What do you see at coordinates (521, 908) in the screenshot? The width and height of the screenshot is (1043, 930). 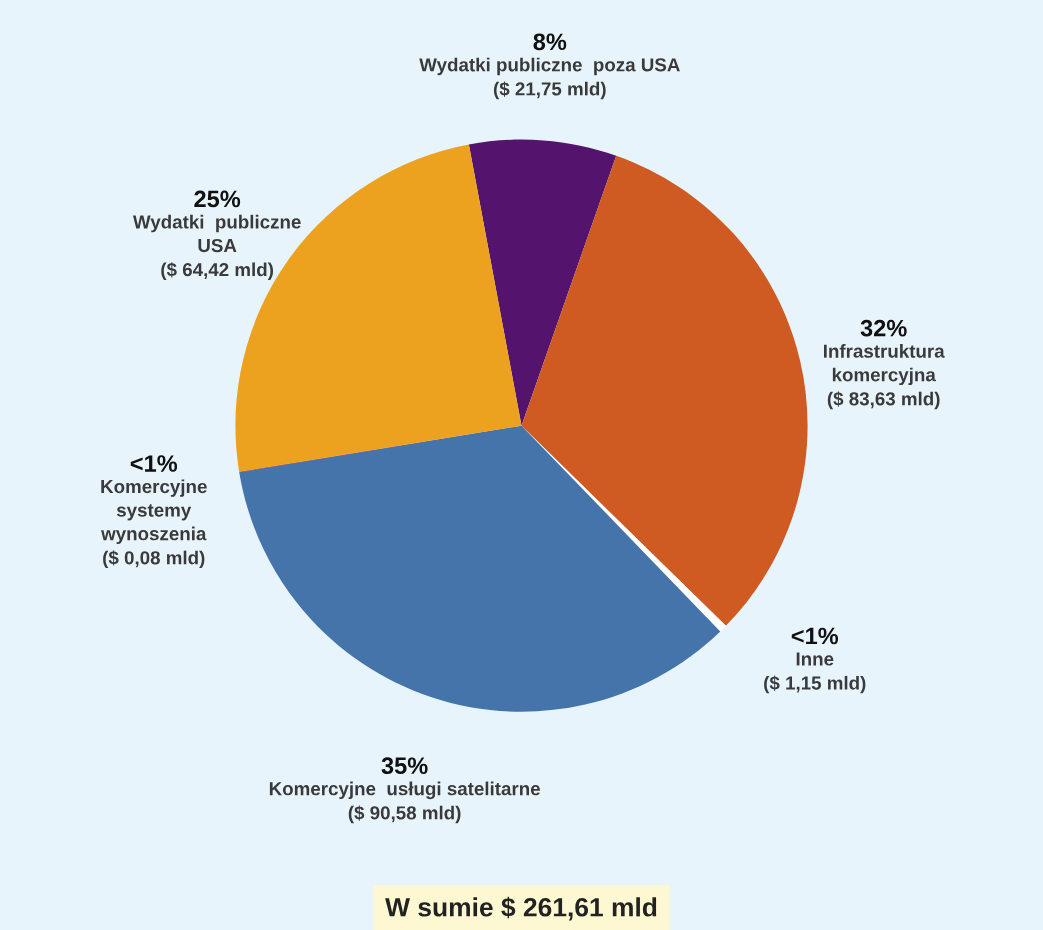 I see `text: W sumie $ 261,61 mld` at bounding box center [521, 908].